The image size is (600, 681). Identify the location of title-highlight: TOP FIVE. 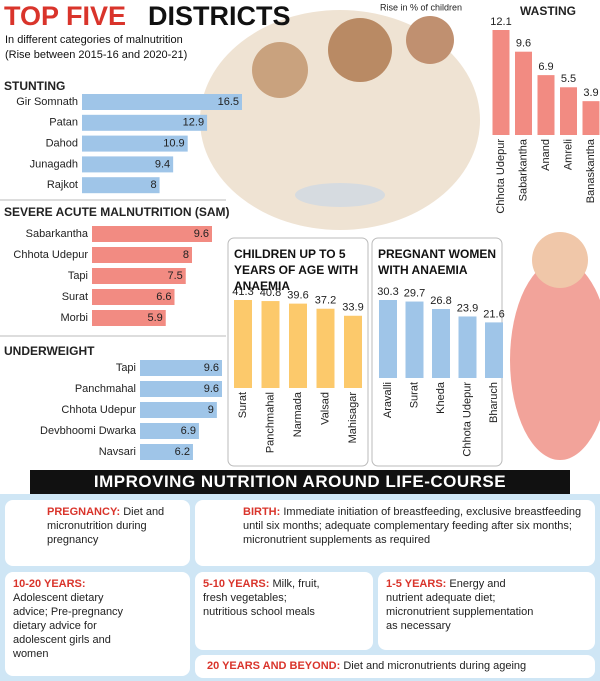
(65, 16).